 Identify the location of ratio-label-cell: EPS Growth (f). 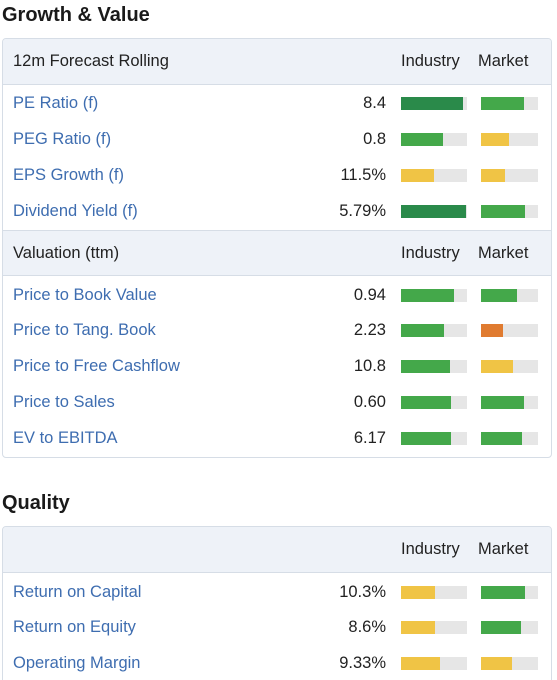
(148, 175).